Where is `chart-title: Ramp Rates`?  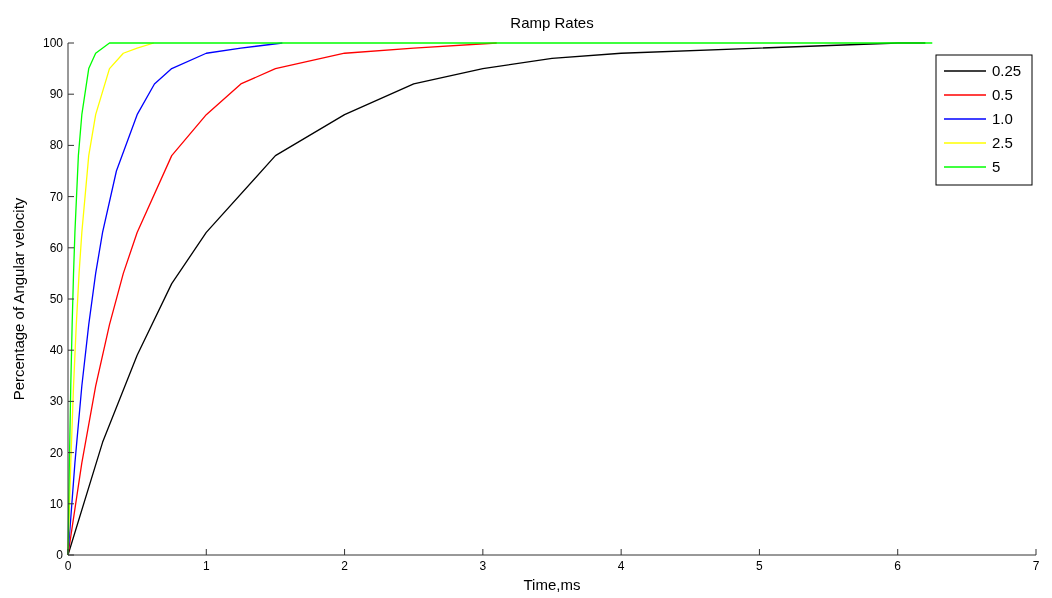
chart-title: Ramp Rates is located at coordinates (552, 22).